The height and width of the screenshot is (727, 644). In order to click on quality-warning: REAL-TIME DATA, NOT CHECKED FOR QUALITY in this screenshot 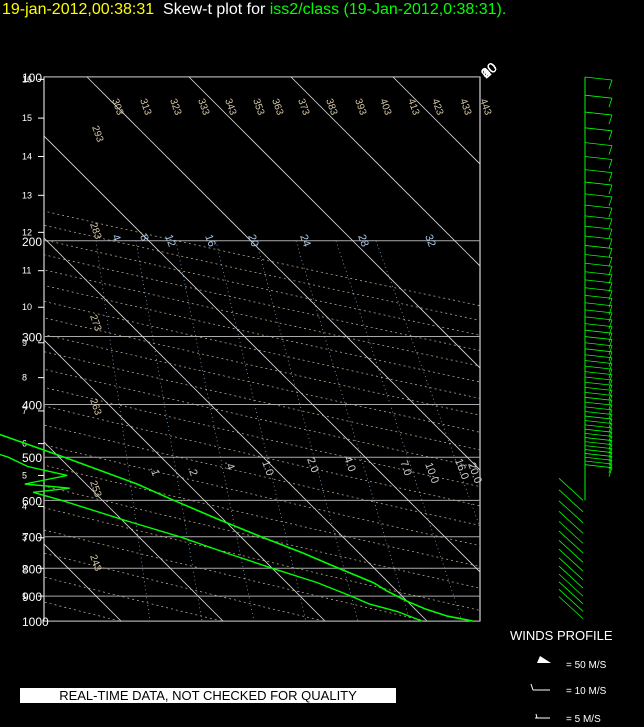, I will do `click(208, 695)`.